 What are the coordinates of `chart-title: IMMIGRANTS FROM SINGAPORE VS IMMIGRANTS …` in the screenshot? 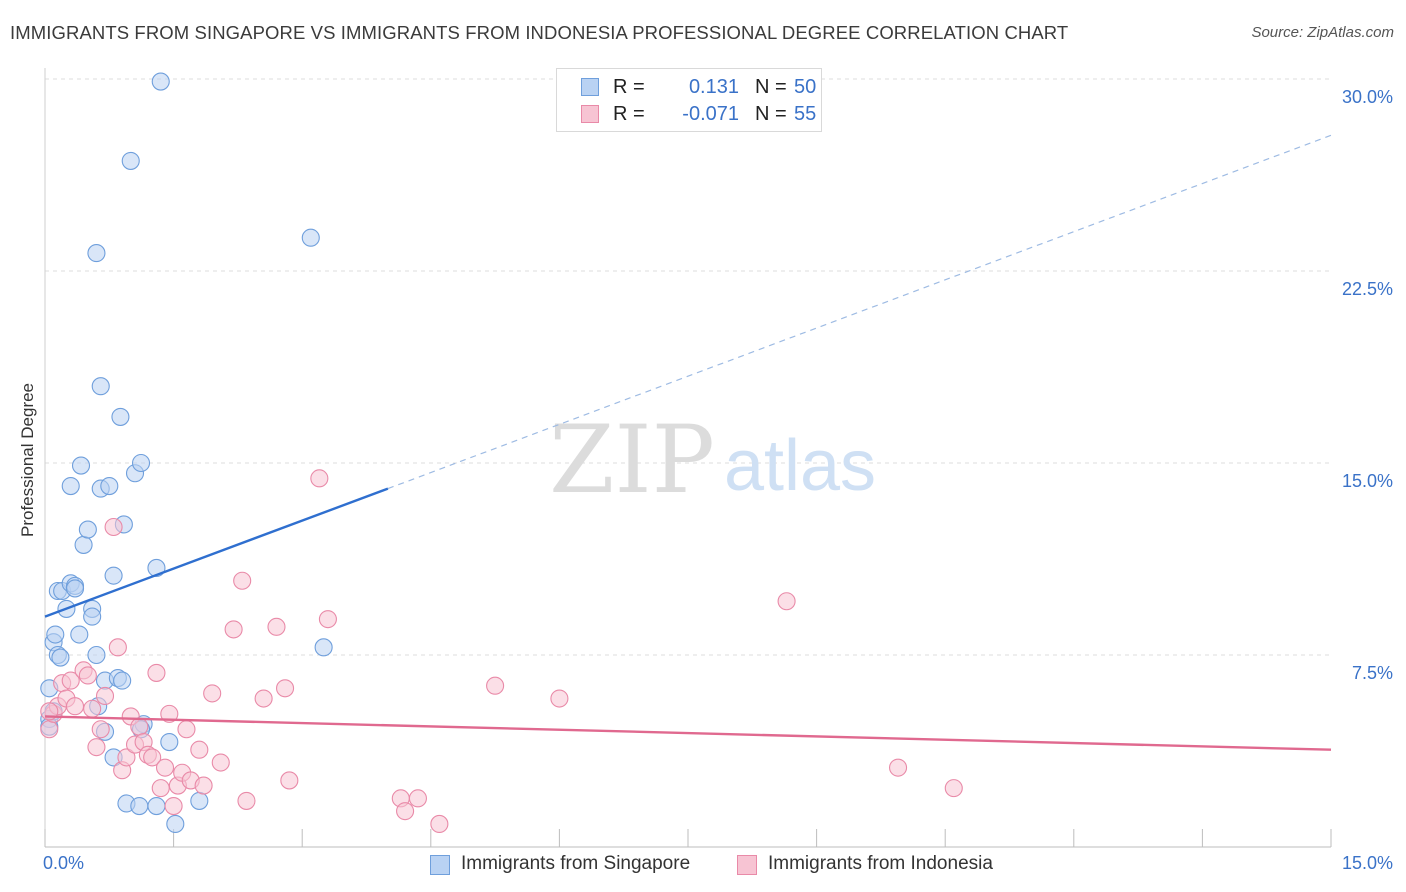 It's located at (539, 32).